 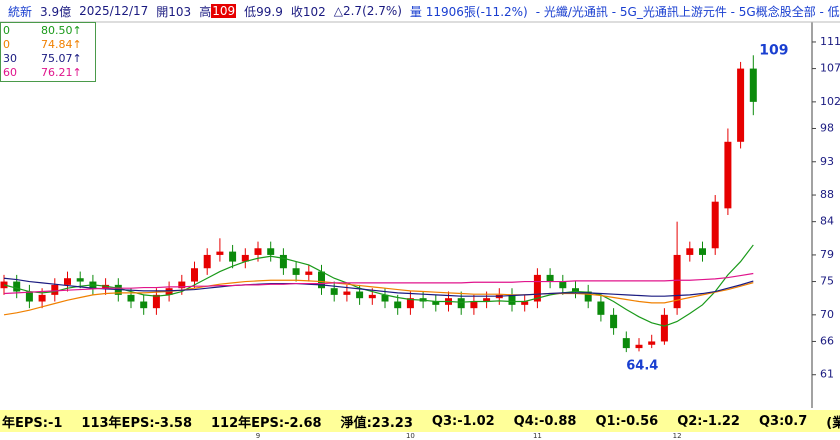 I want to click on y-tick-label: 84, so click(x=827, y=221).